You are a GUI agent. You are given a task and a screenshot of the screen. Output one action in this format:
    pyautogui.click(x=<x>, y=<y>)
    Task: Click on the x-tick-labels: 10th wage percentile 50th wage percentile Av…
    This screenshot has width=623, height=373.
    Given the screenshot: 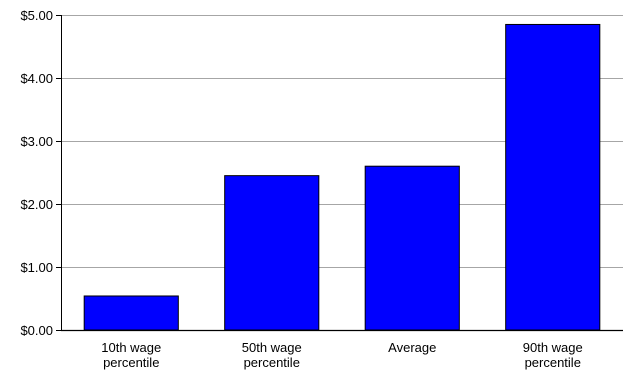 What is the action you would take?
    pyautogui.click(x=342, y=355)
    